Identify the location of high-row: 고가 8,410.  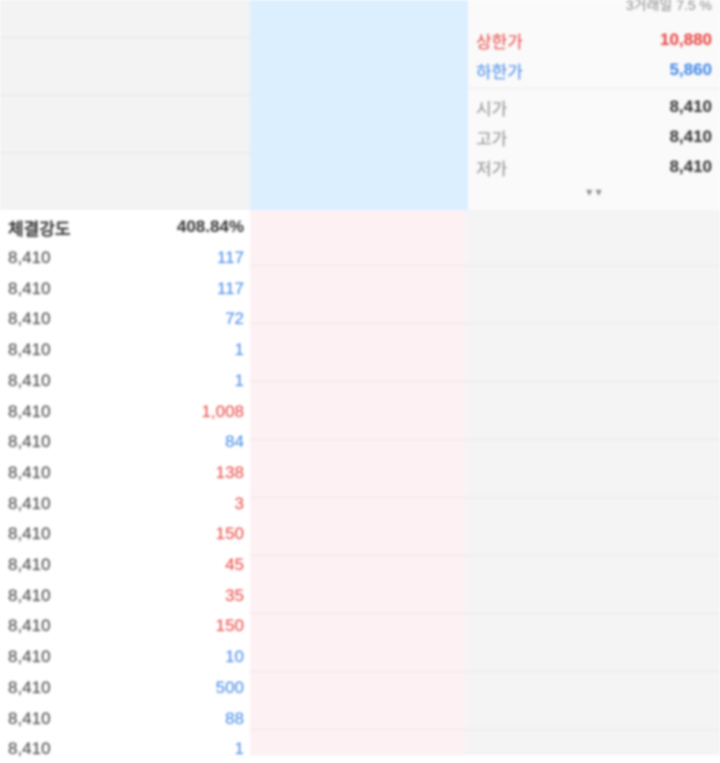
(594, 137).